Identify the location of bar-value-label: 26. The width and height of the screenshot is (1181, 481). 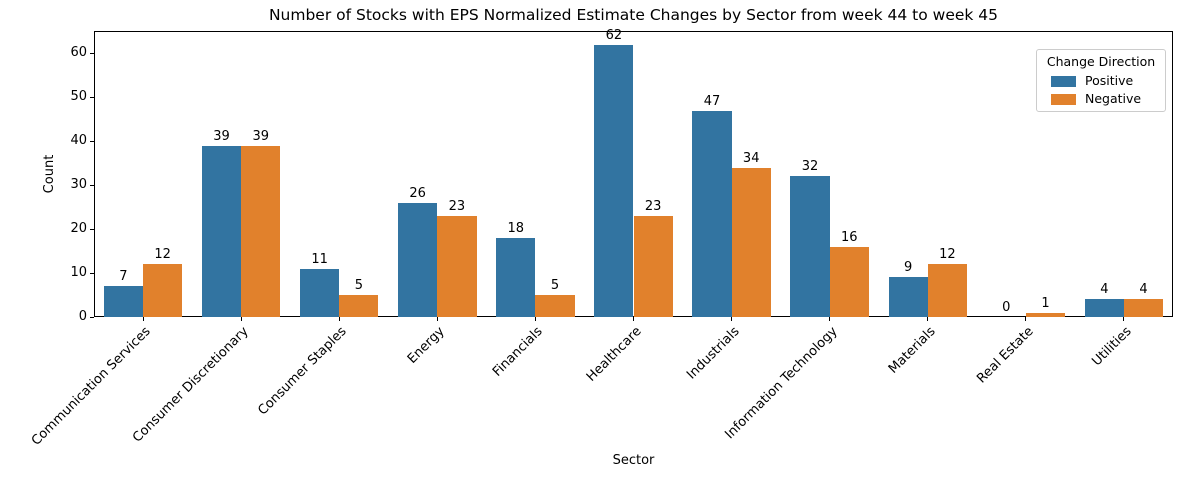
(417, 193).